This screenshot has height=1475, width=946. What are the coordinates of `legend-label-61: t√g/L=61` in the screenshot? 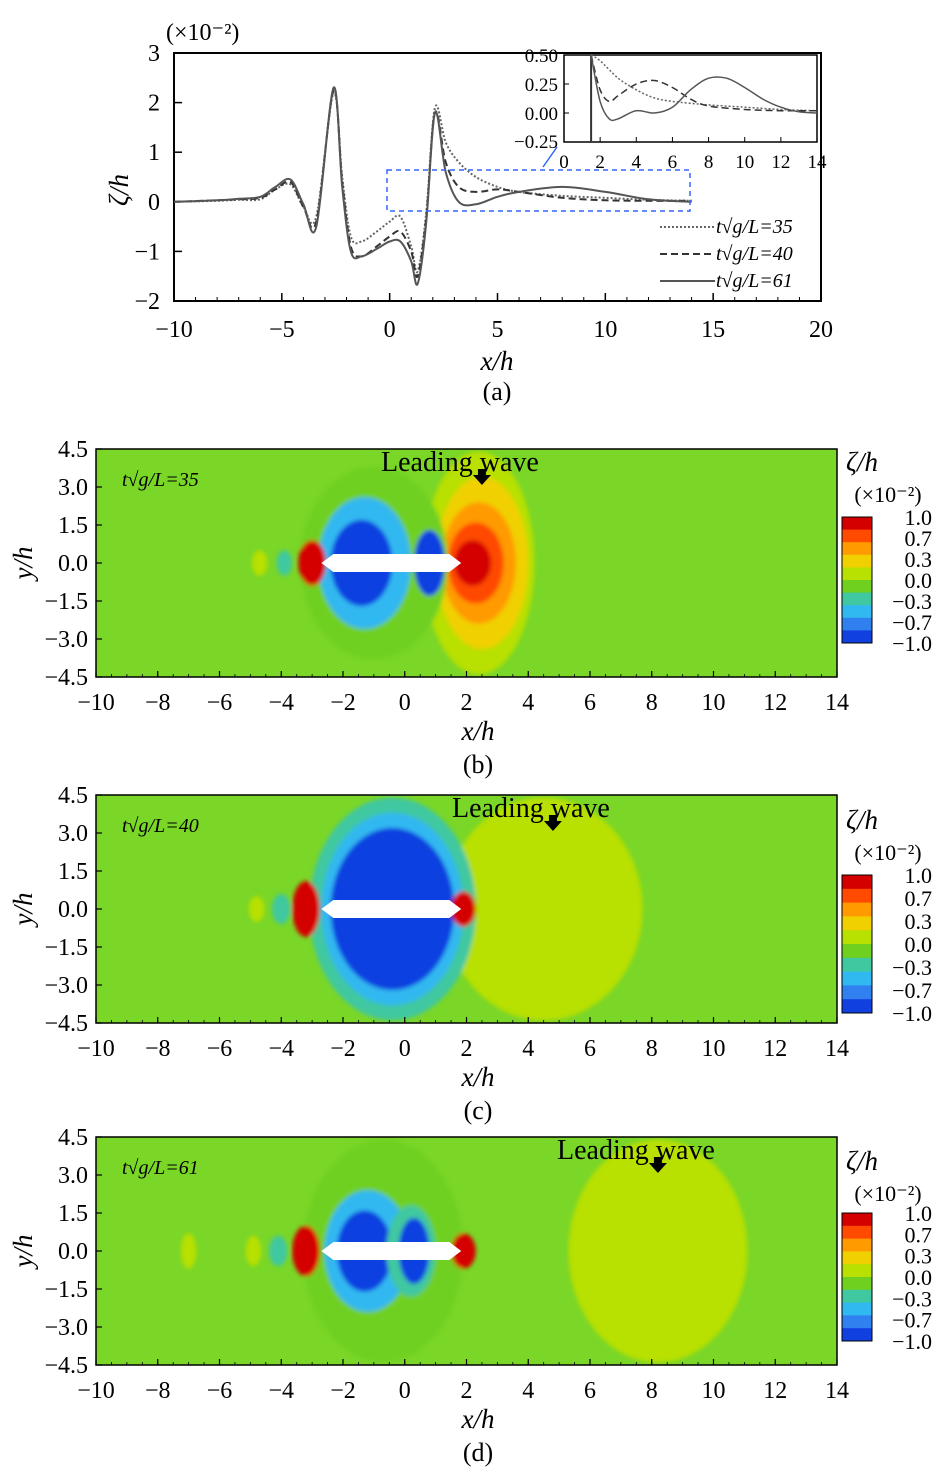 It's located at (754, 281).